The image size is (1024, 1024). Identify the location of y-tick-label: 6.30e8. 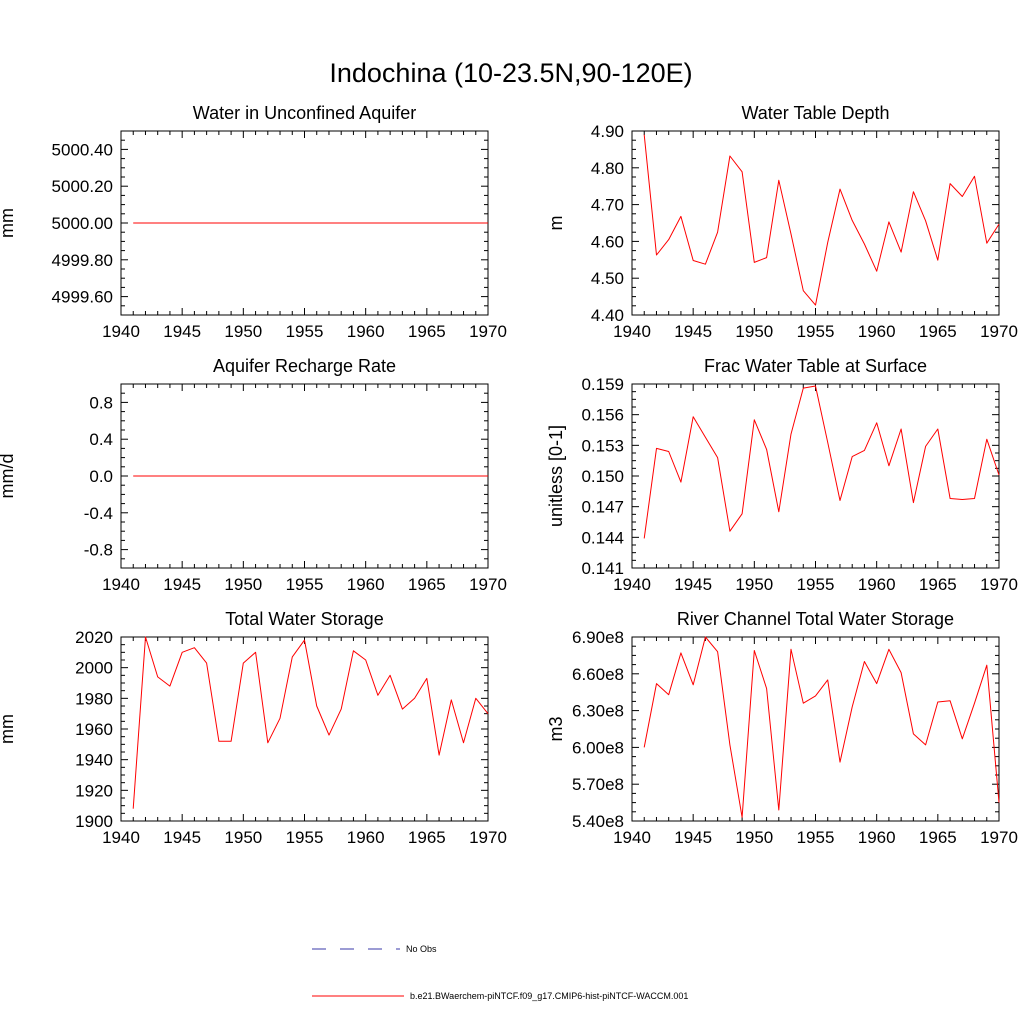
(598, 711).